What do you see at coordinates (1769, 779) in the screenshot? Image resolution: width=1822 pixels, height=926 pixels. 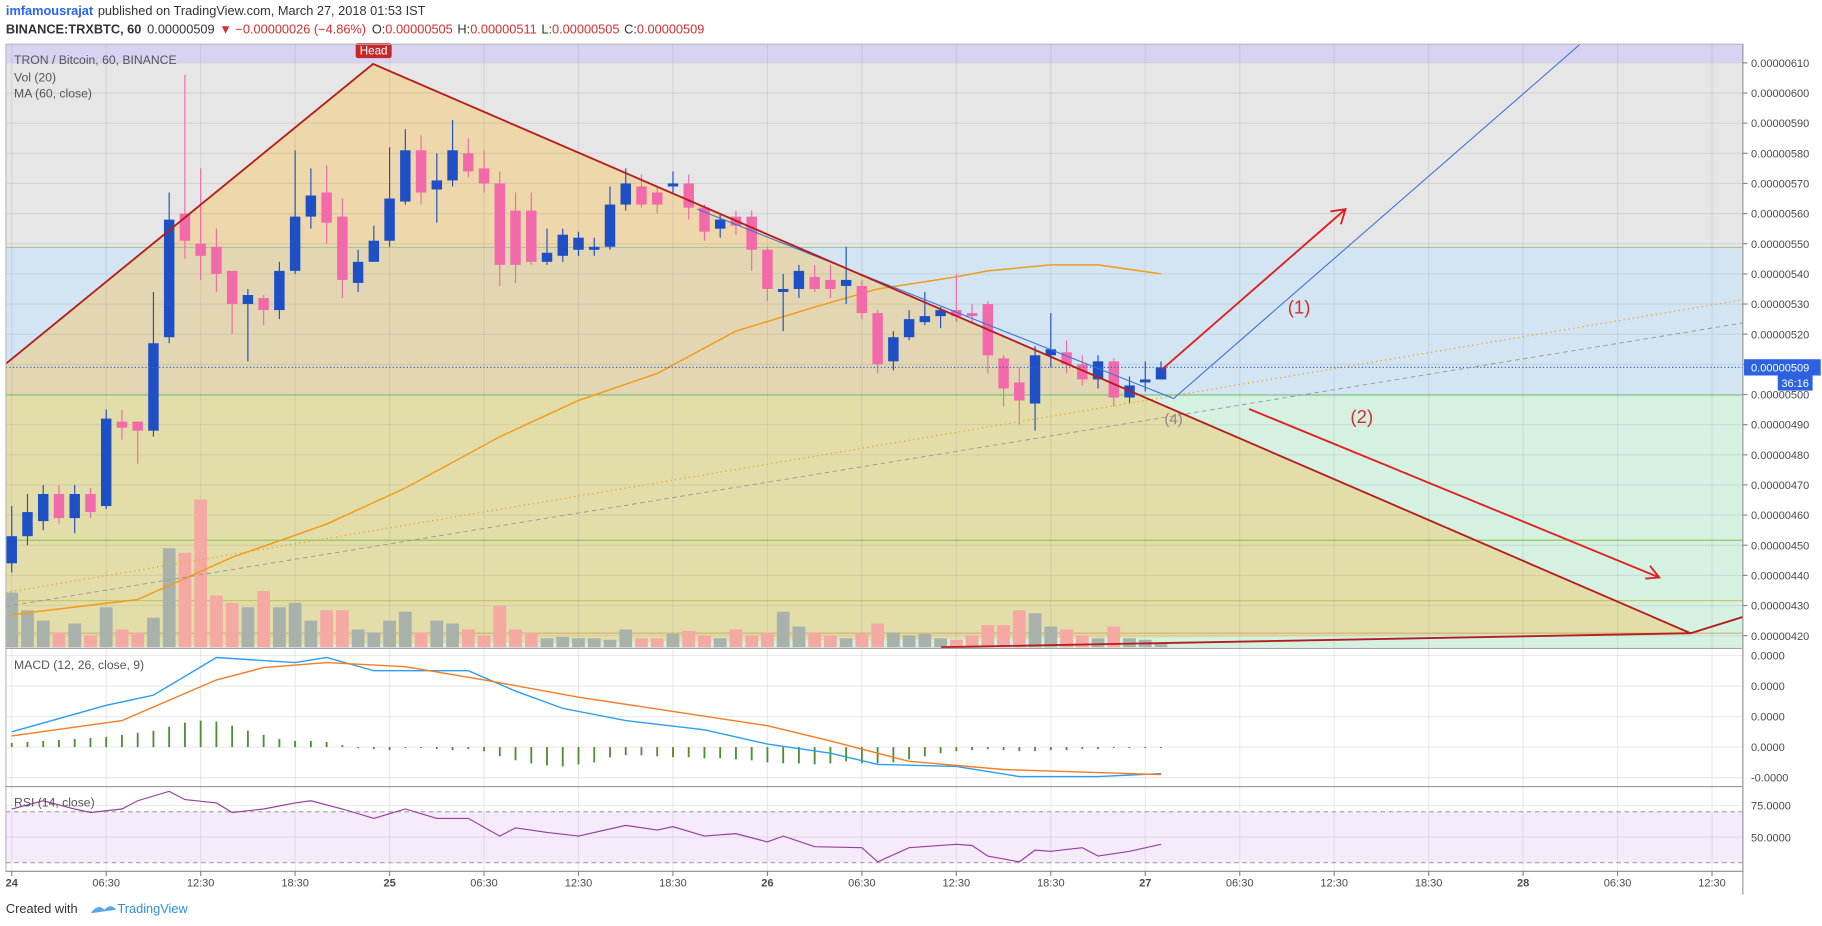 I see `y-tick-label: -0.0000` at bounding box center [1769, 779].